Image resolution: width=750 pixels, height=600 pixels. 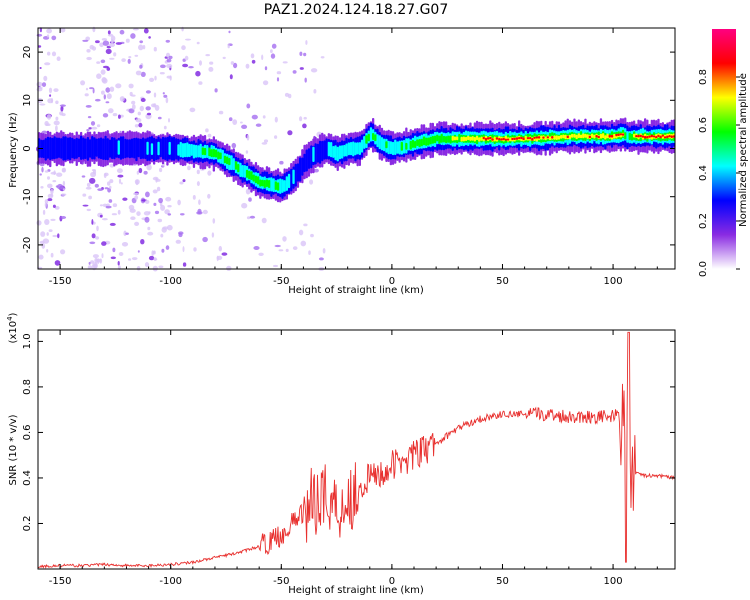 I want to click on y-tick-label: -10, so click(x=27, y=197).